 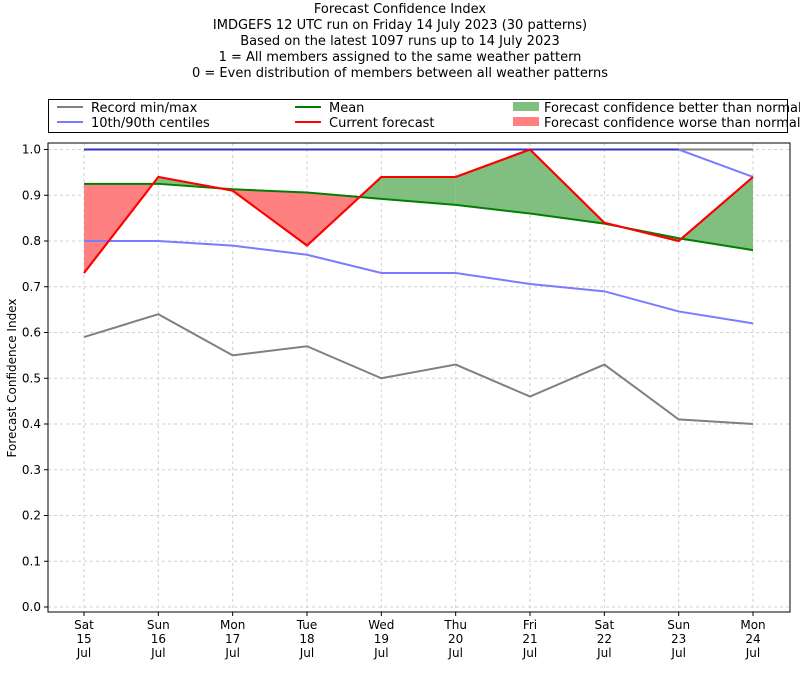 I want to click on legend-label-record: Record min/max, so click(x=144, y=108).